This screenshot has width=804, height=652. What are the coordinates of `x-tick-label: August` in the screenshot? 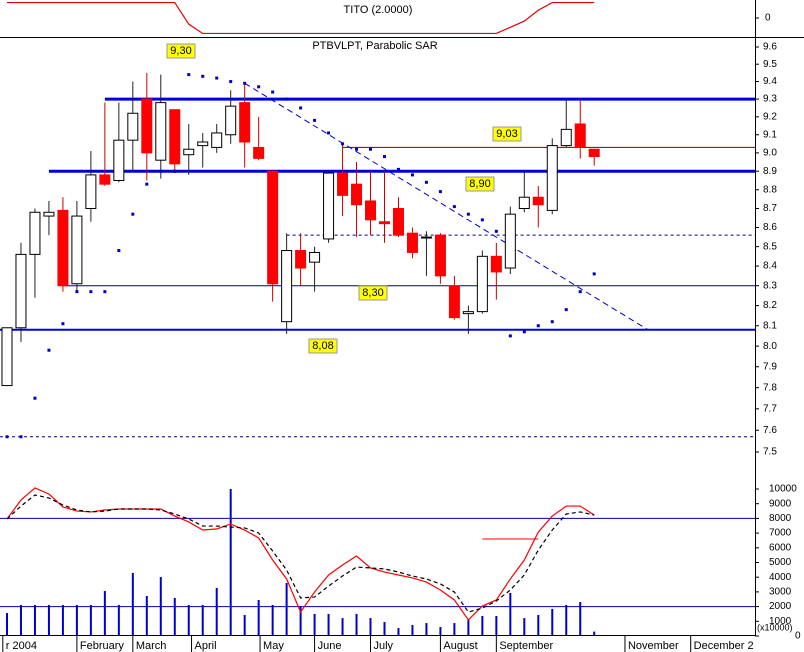 It's located at (460, 646).